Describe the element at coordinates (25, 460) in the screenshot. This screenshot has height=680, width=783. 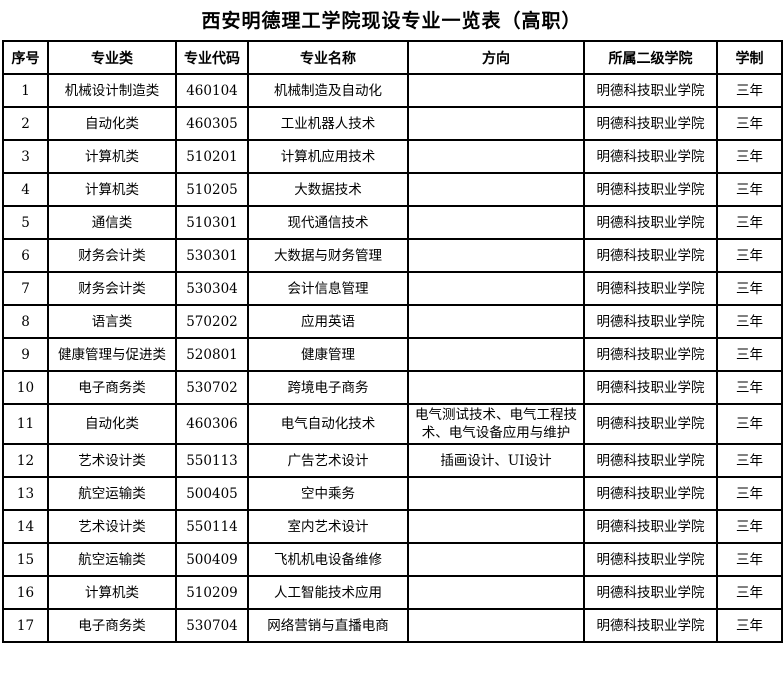
I see `serial-cell: 12` at that location.